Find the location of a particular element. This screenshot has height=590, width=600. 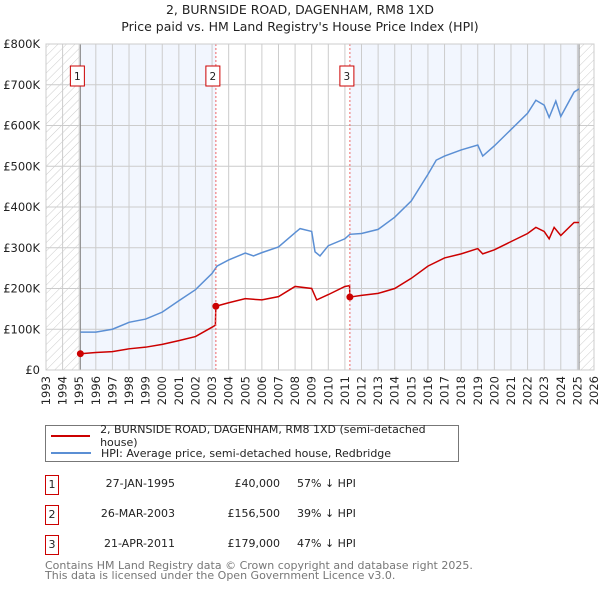

x-tick-label: 2006 is located at coordinates (262, 390).